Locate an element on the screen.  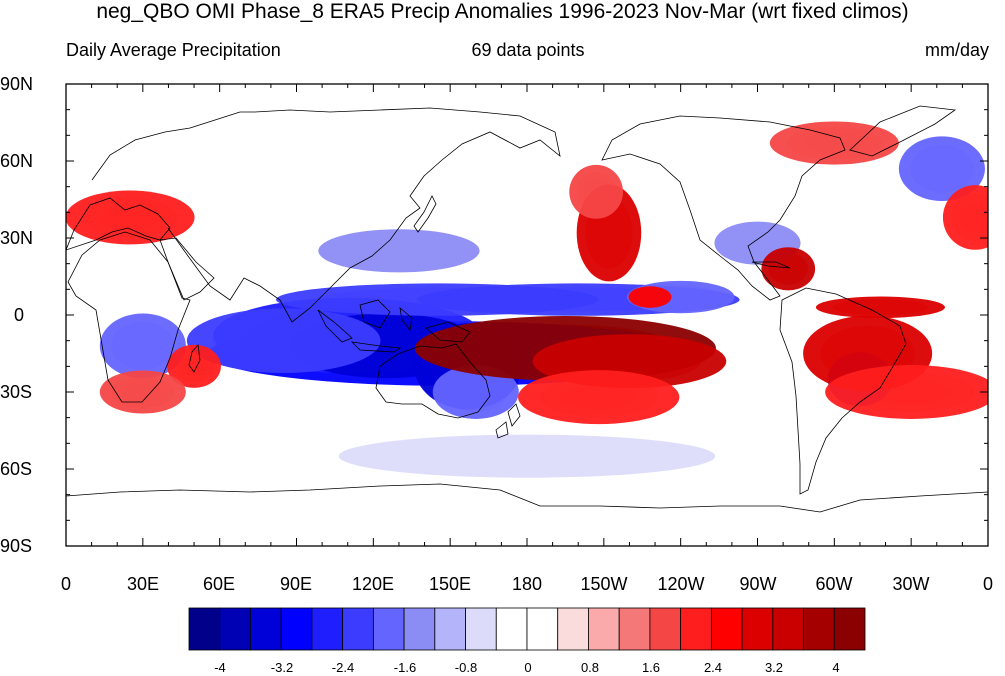
cb-label-7: 0.8 is located at coordinates (590, 667).